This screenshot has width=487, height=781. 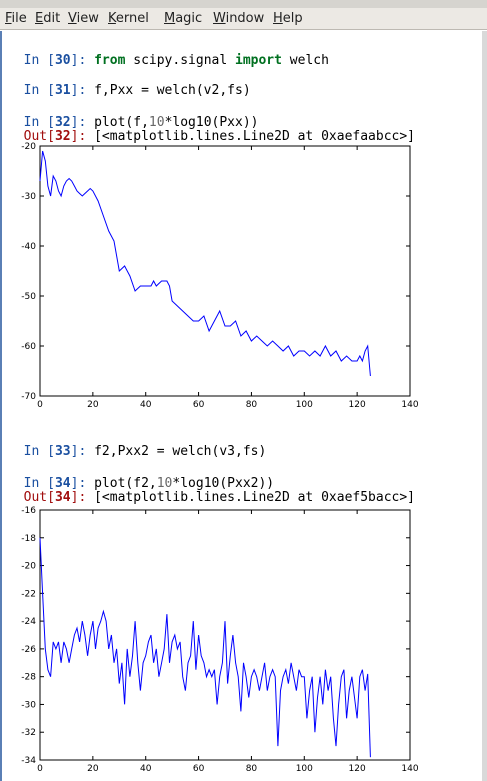 What do you see at coordinates (28, 397) in the screenshot?
I see `y-tick-label: -70` at bounding box center [28, 397].